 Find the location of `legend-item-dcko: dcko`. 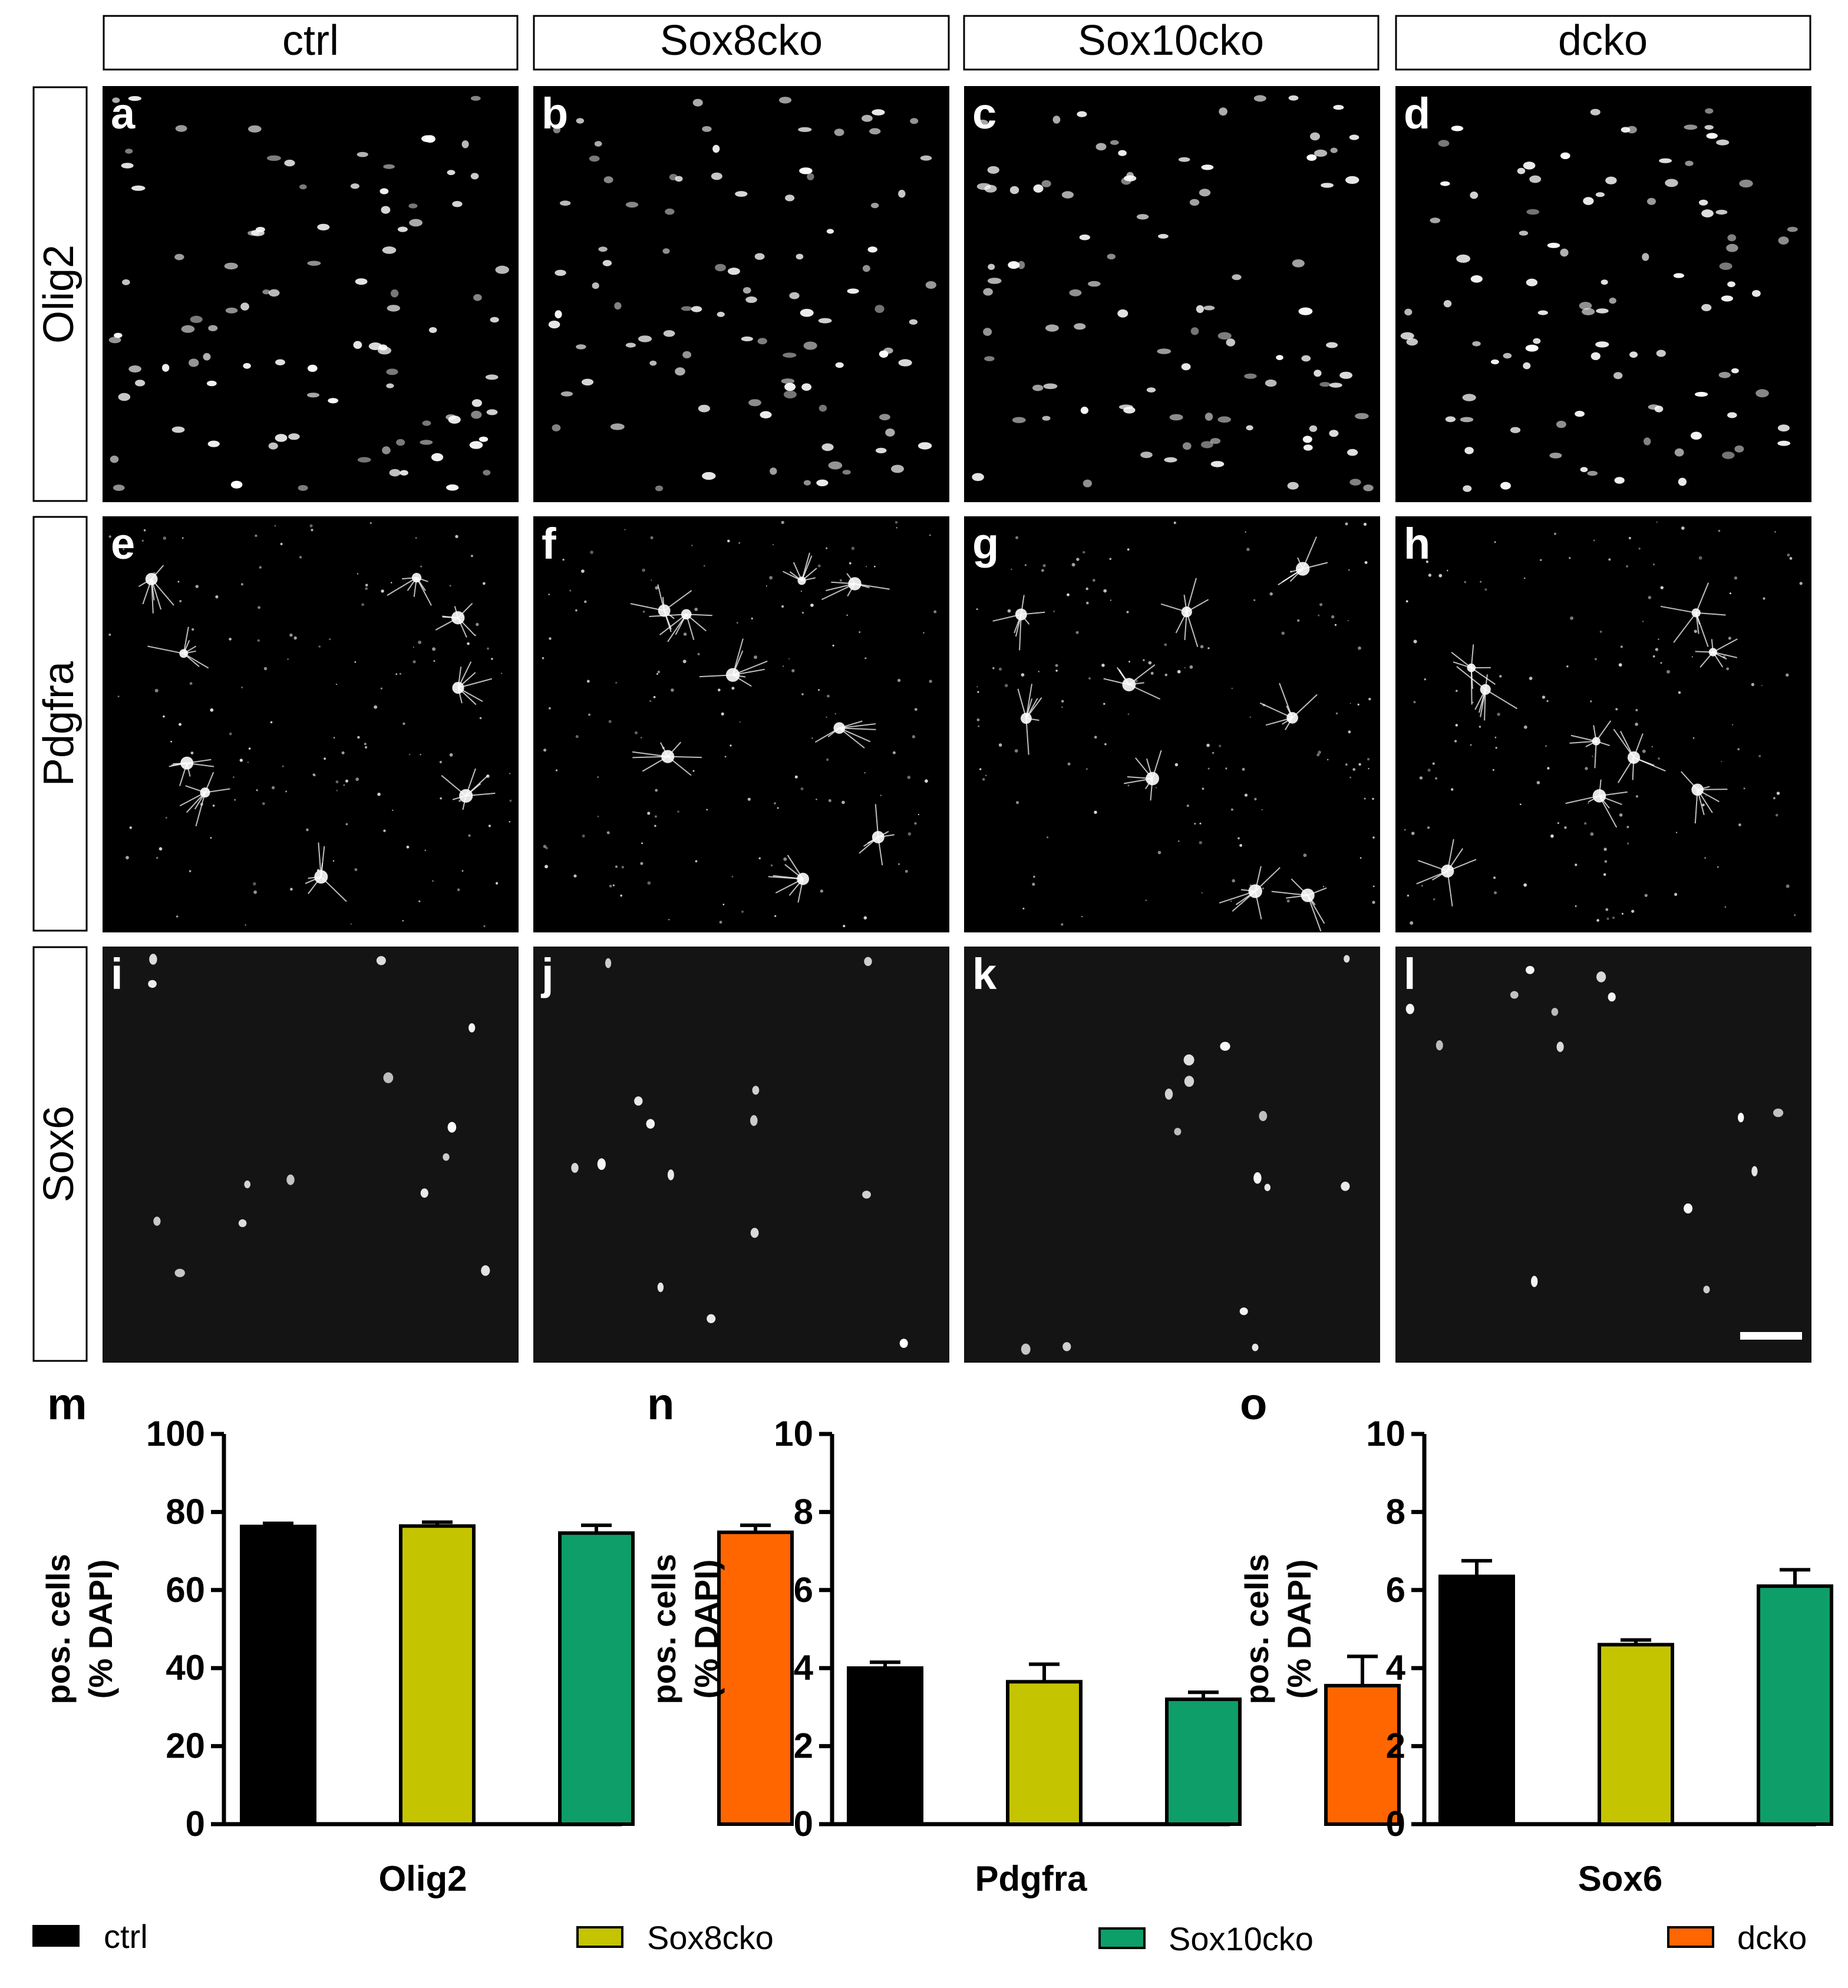

legend-item-dcko: dcko is located at coordinates (1737, 1937).